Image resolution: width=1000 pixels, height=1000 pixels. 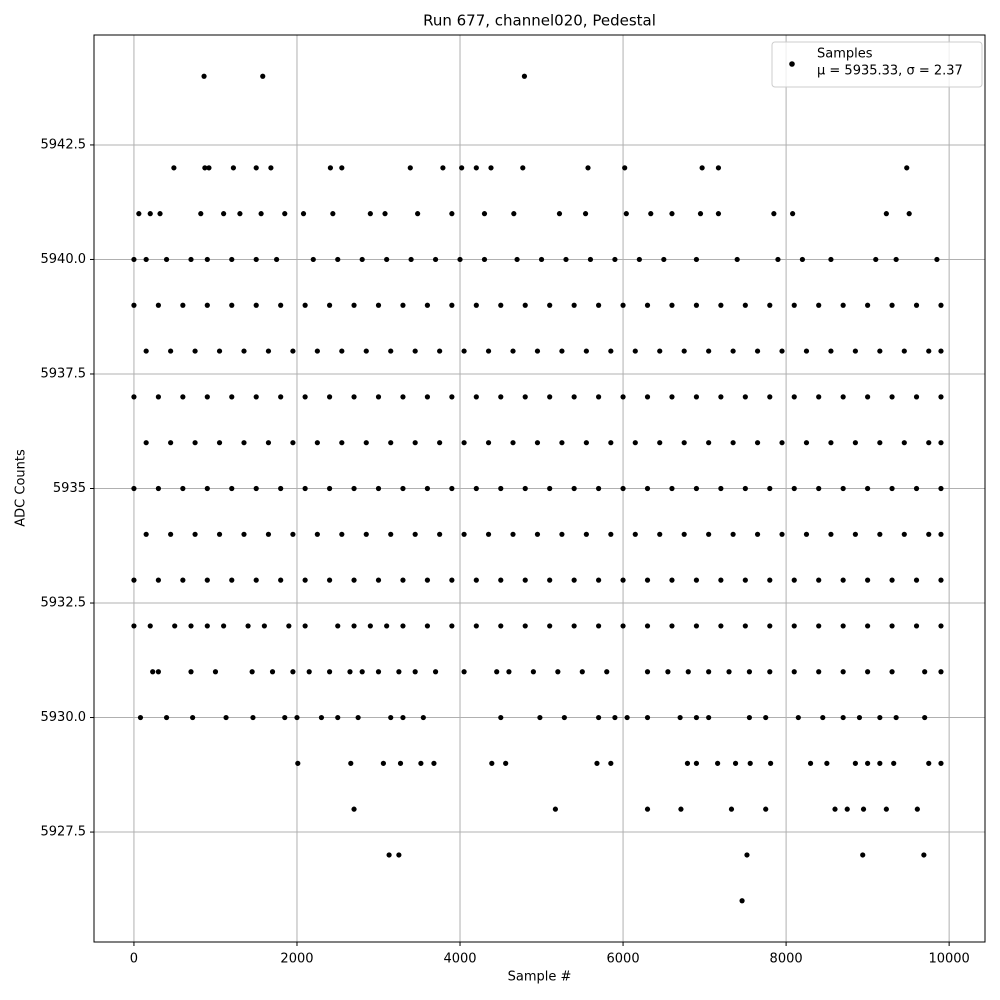 I want to click on x-tick-label: 2000, so click(x=296, y=959).